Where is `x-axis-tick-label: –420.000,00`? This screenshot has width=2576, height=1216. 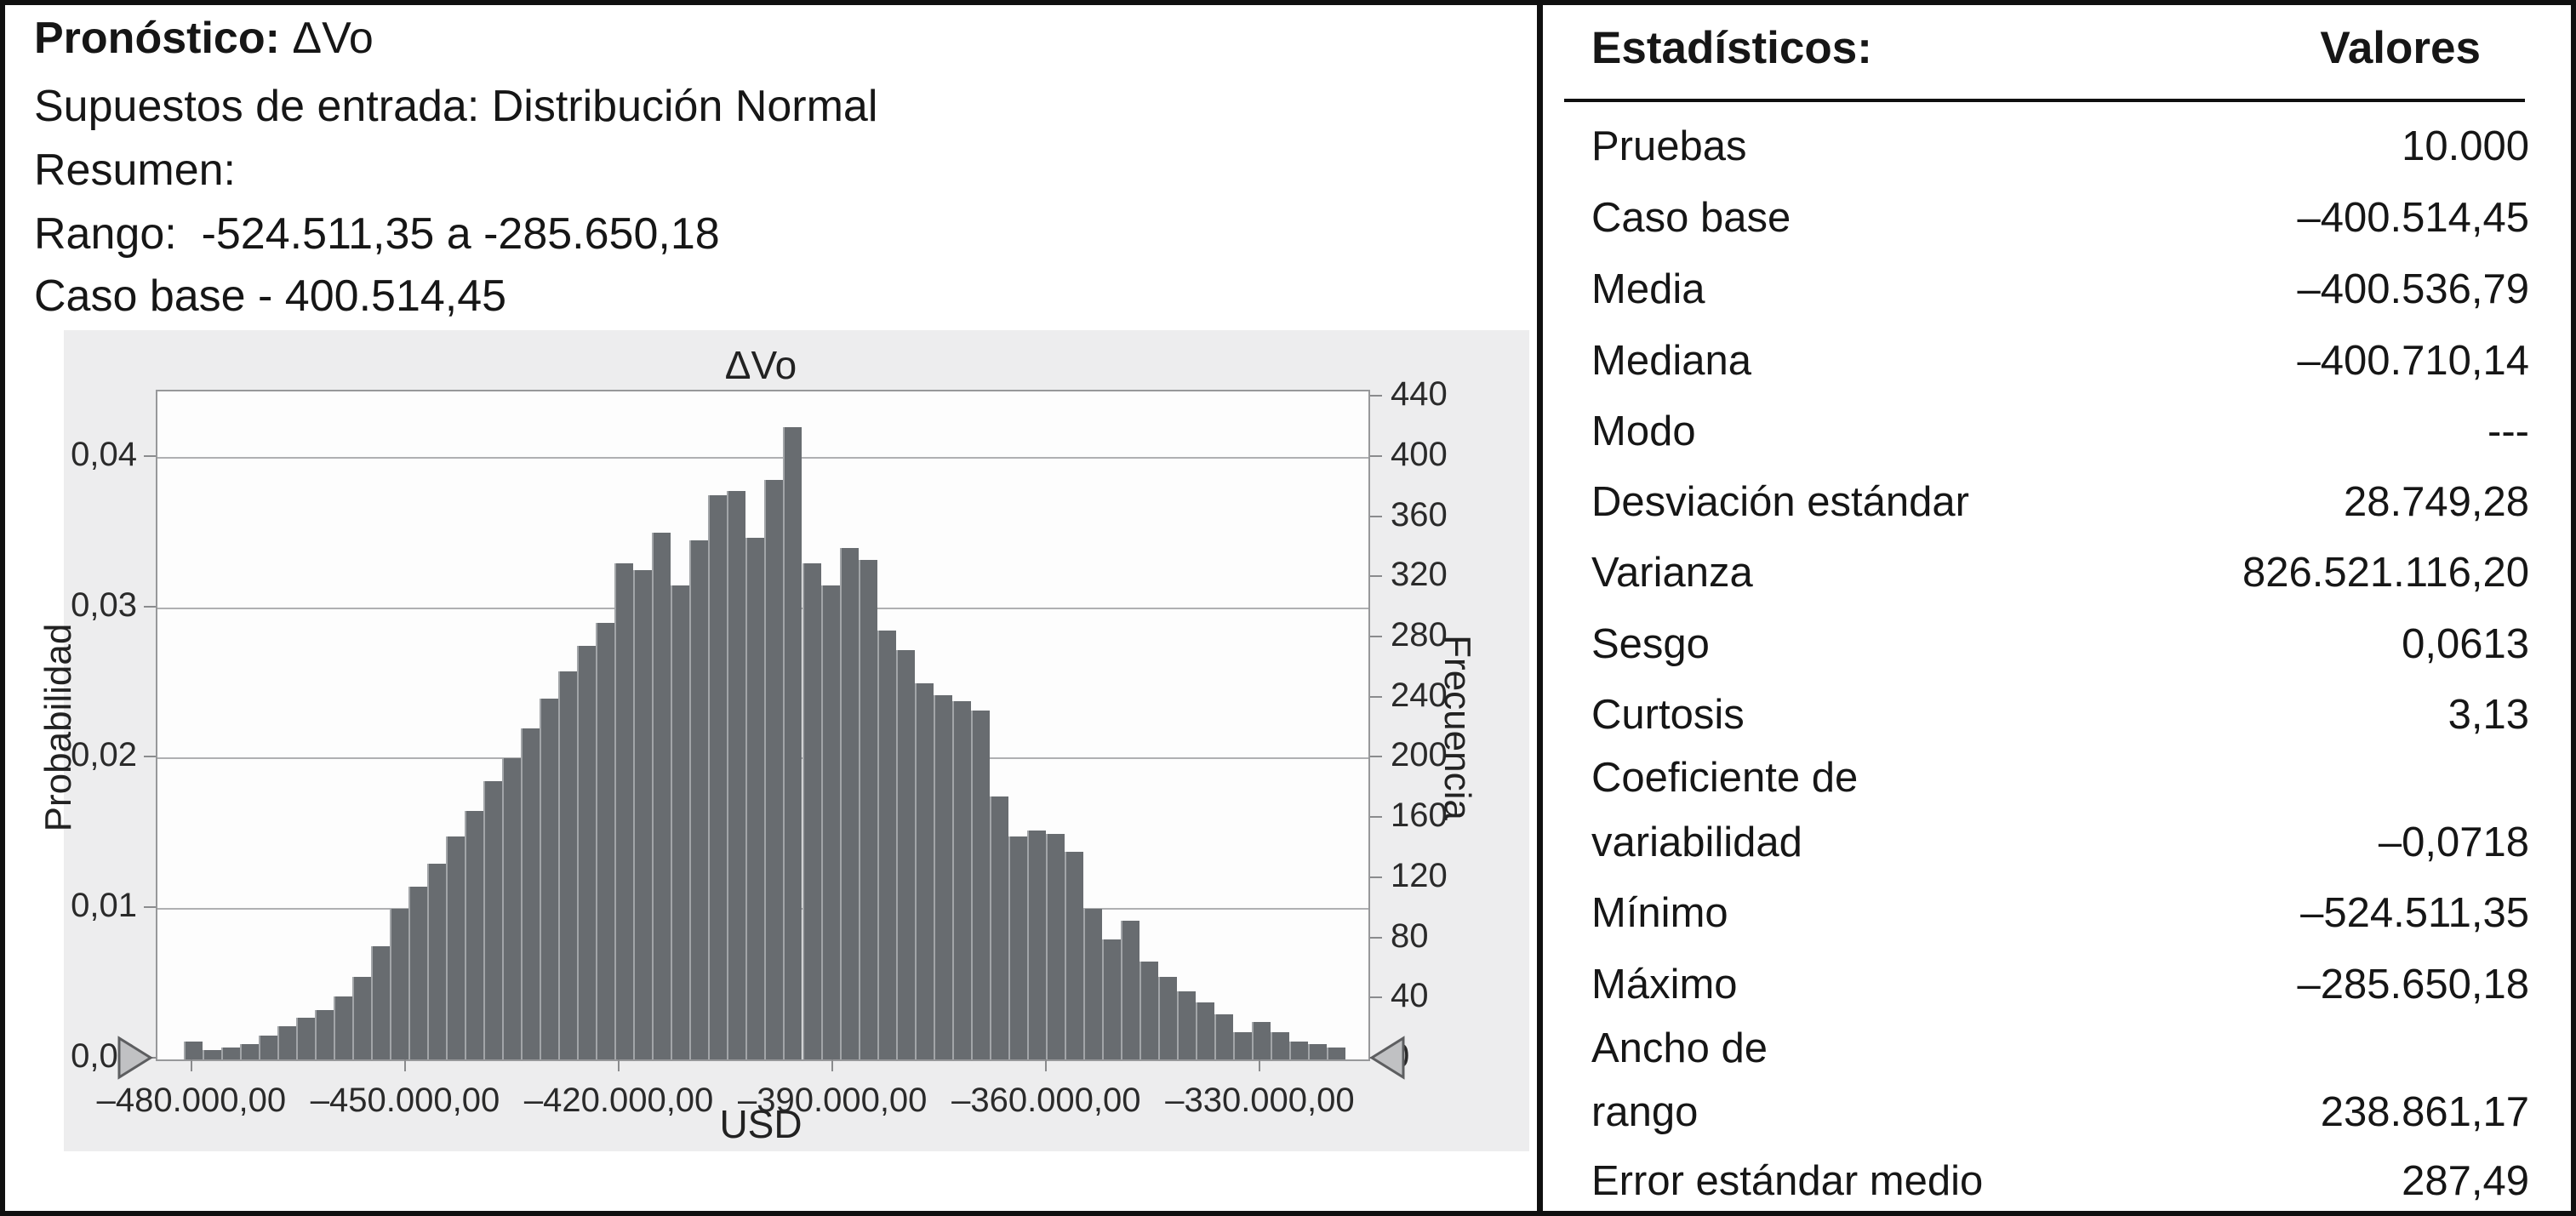 x-axis-tick-label: –420.000,00 is located at coordinates (618, 1100).